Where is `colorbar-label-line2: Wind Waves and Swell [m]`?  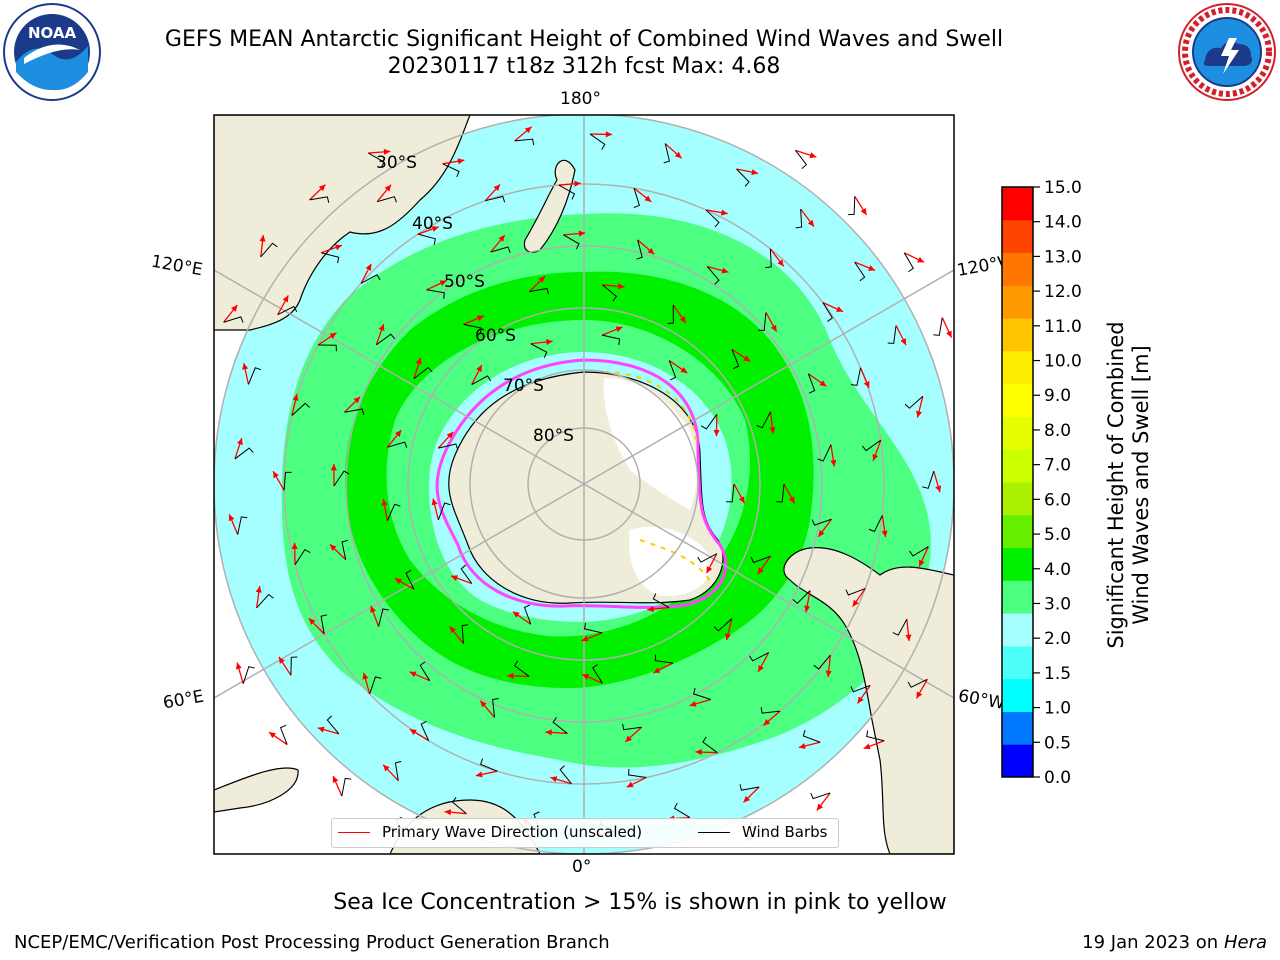
colorbar-label-line2: Wind Waves and Swell [m] is located at coordinates (1141, 485).